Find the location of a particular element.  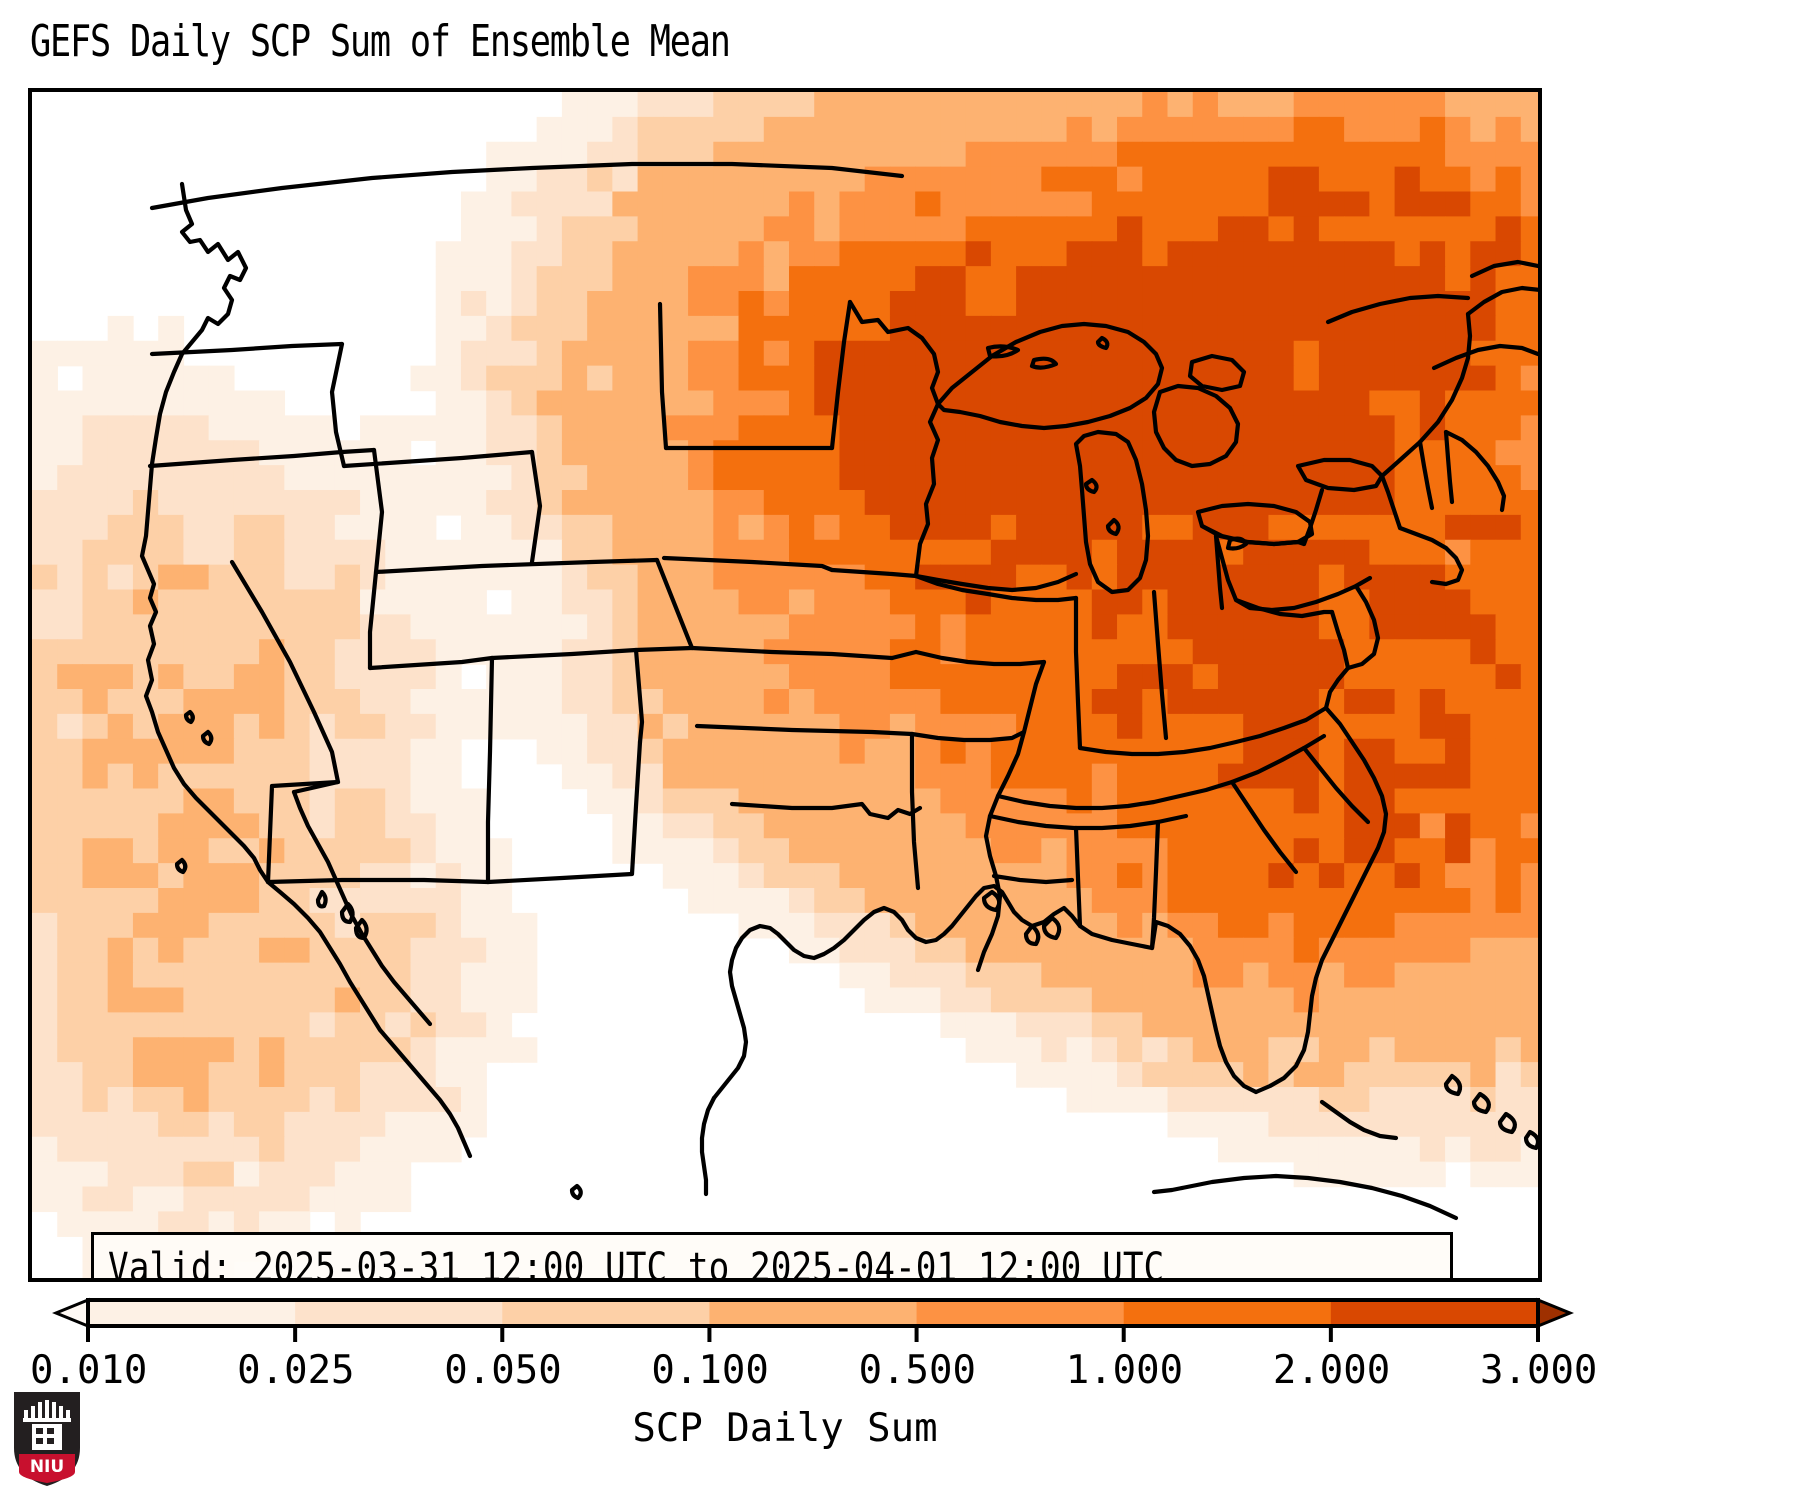

yucatan-dot is located at coordinates (576, 1192).